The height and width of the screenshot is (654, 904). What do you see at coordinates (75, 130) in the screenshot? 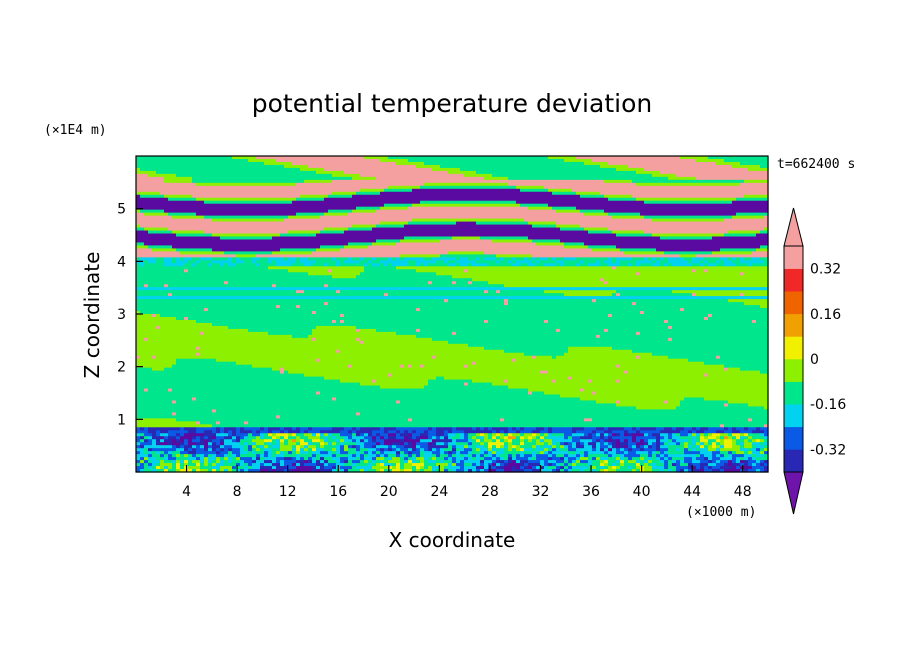
I see `y-unit-label: (×1E4 m)` at bounding box center [75, 130].